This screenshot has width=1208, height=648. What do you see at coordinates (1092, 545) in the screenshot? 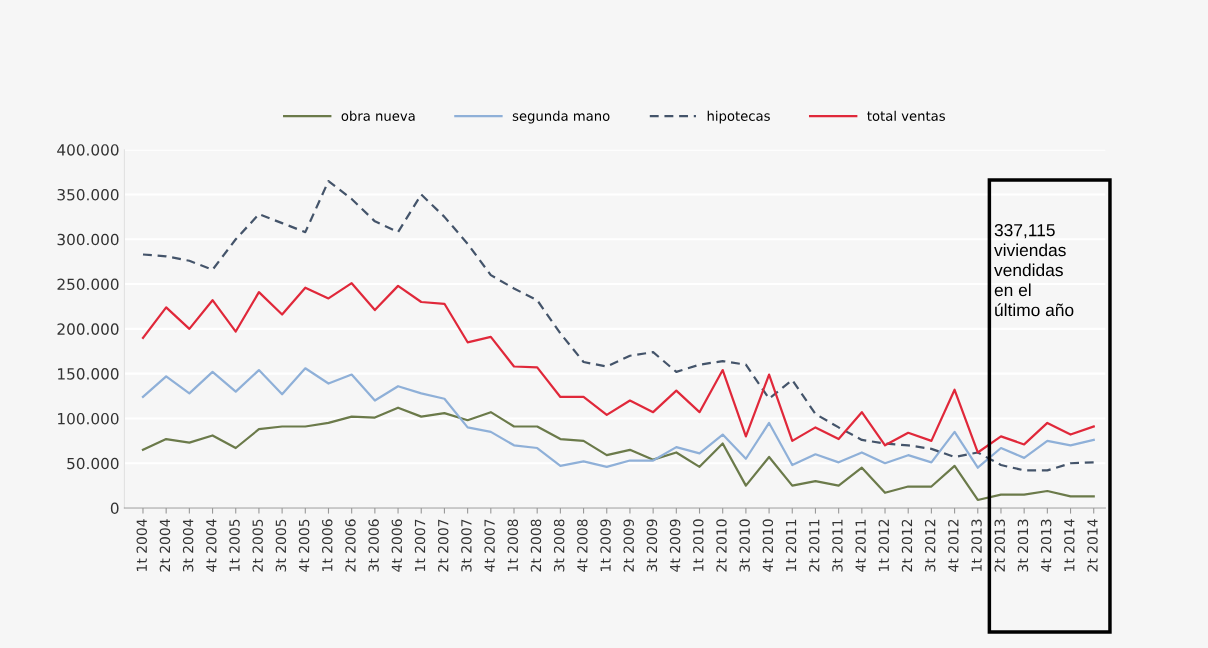
I see `x-tick-label: 2t 2014` at bounding box center [1092, 545].